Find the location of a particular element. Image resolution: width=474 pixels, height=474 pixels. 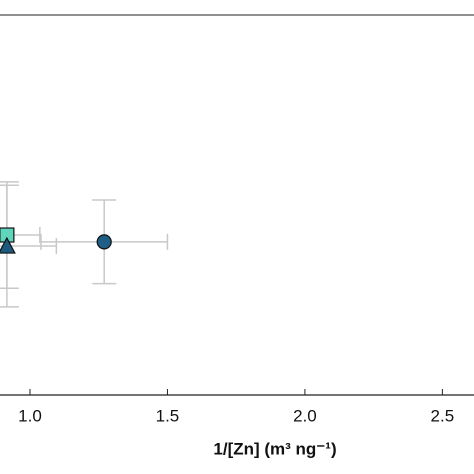

x-axis-label: 1/[Zn] (m³ ng⁻¹) is located at coordinates (274, 448).